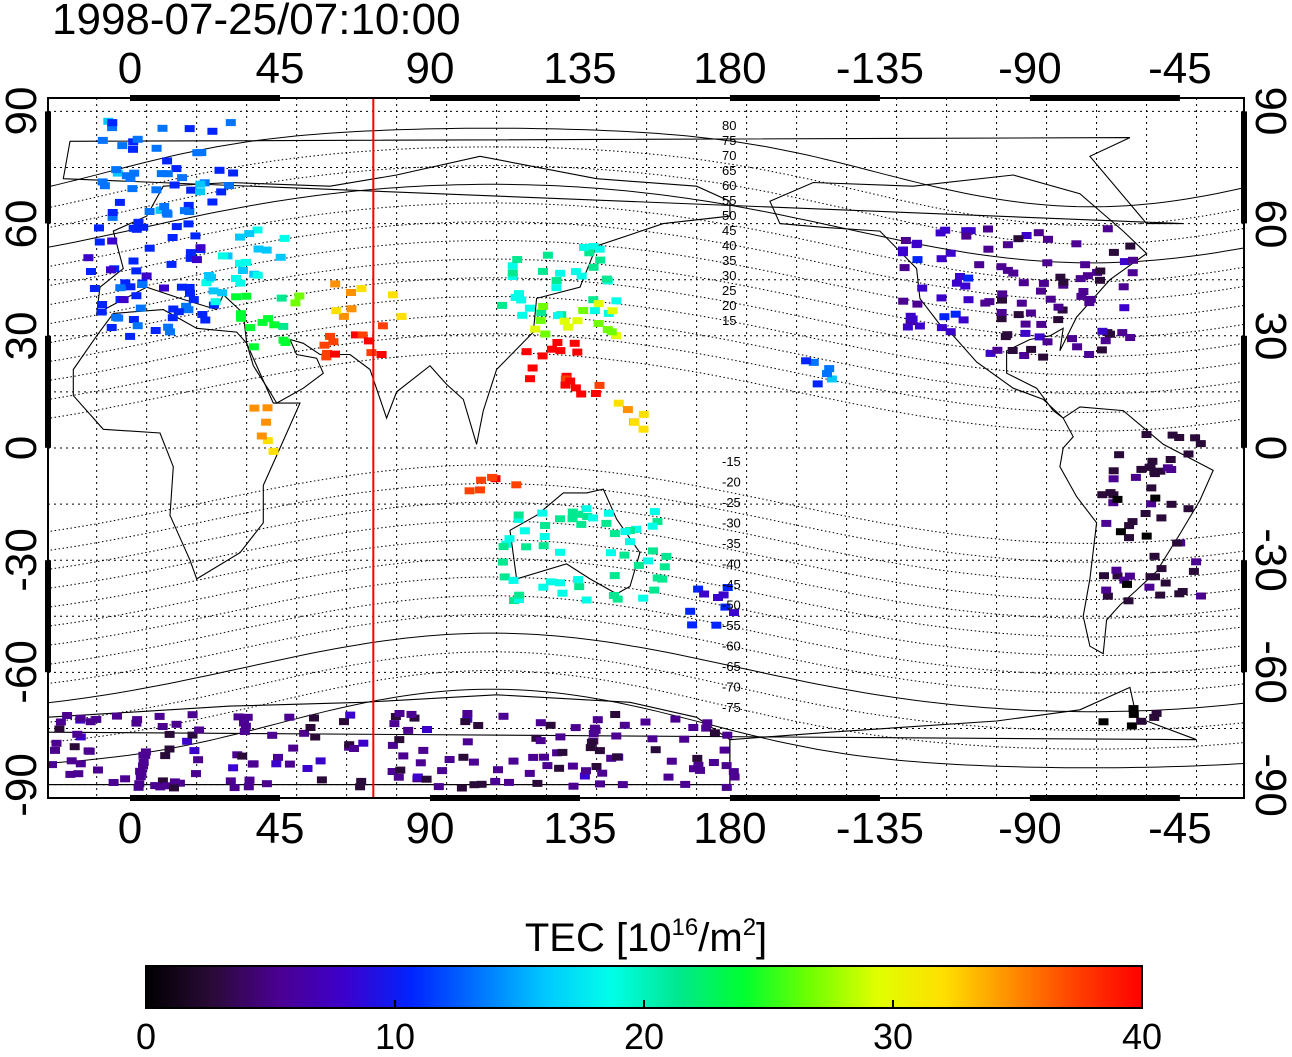 This screenshot has width=1292, height=1057. I want to click on north-america-outline, so click(958, 296).